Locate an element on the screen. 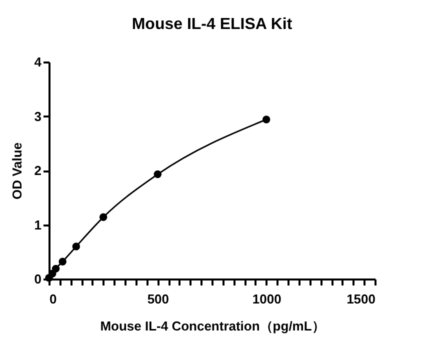  y-tick-label: 3 is located at coordinates (38, 116).